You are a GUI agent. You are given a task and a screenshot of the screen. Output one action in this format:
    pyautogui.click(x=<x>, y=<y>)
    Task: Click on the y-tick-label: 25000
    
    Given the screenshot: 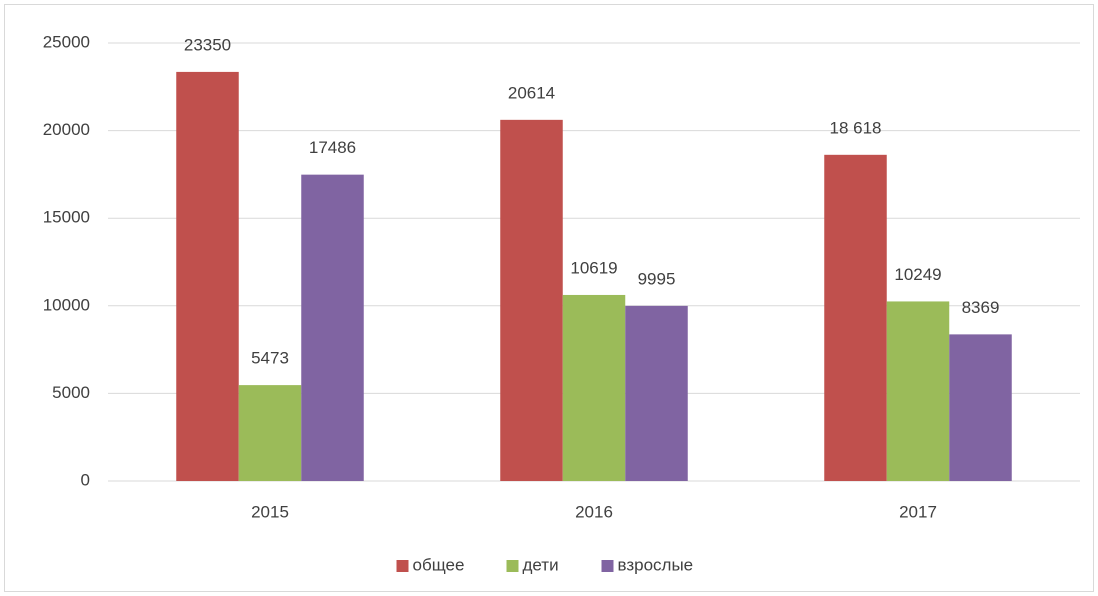 What is the action you would take?
    pyautogui.click(x=66, y=41)
    